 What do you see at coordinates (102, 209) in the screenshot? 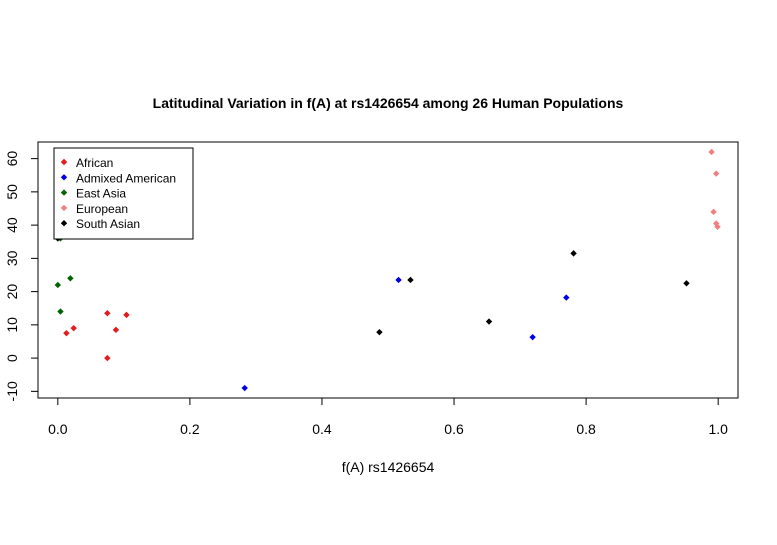
I see `legend-label-european: European` at bounding box center [102, 209].